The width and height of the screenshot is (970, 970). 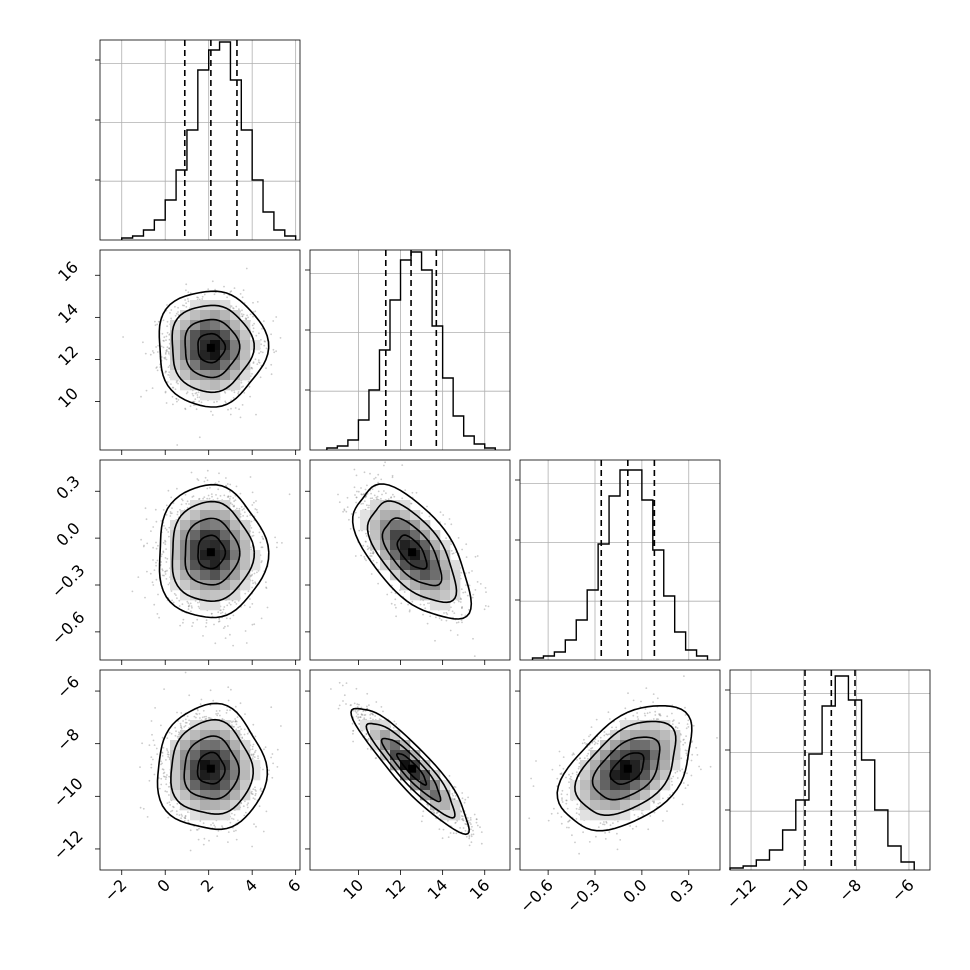 I want to click on x-axis-labels-1: −2 0 2 4 6, so click(x=202, y=890).